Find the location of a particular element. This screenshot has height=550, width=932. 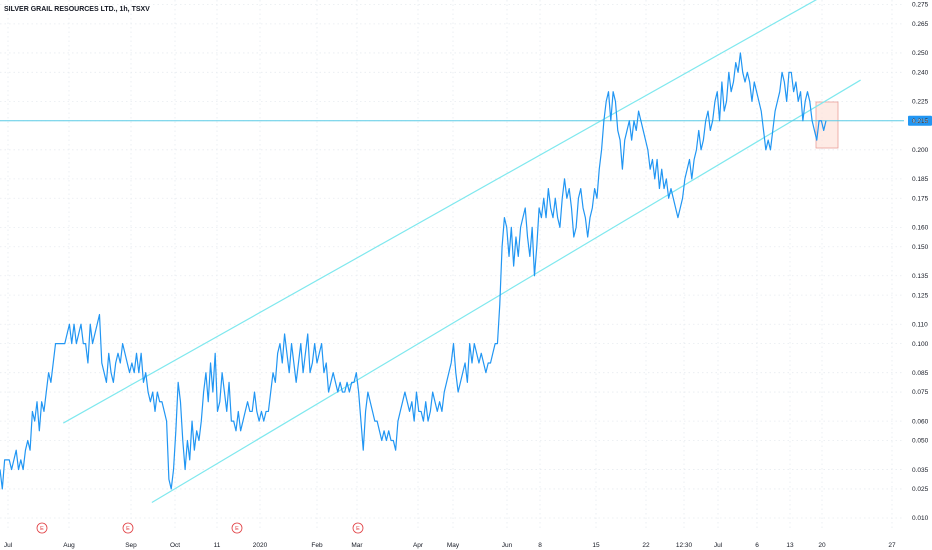

x-tick-label: 20 is located at coordinates (822, 545).